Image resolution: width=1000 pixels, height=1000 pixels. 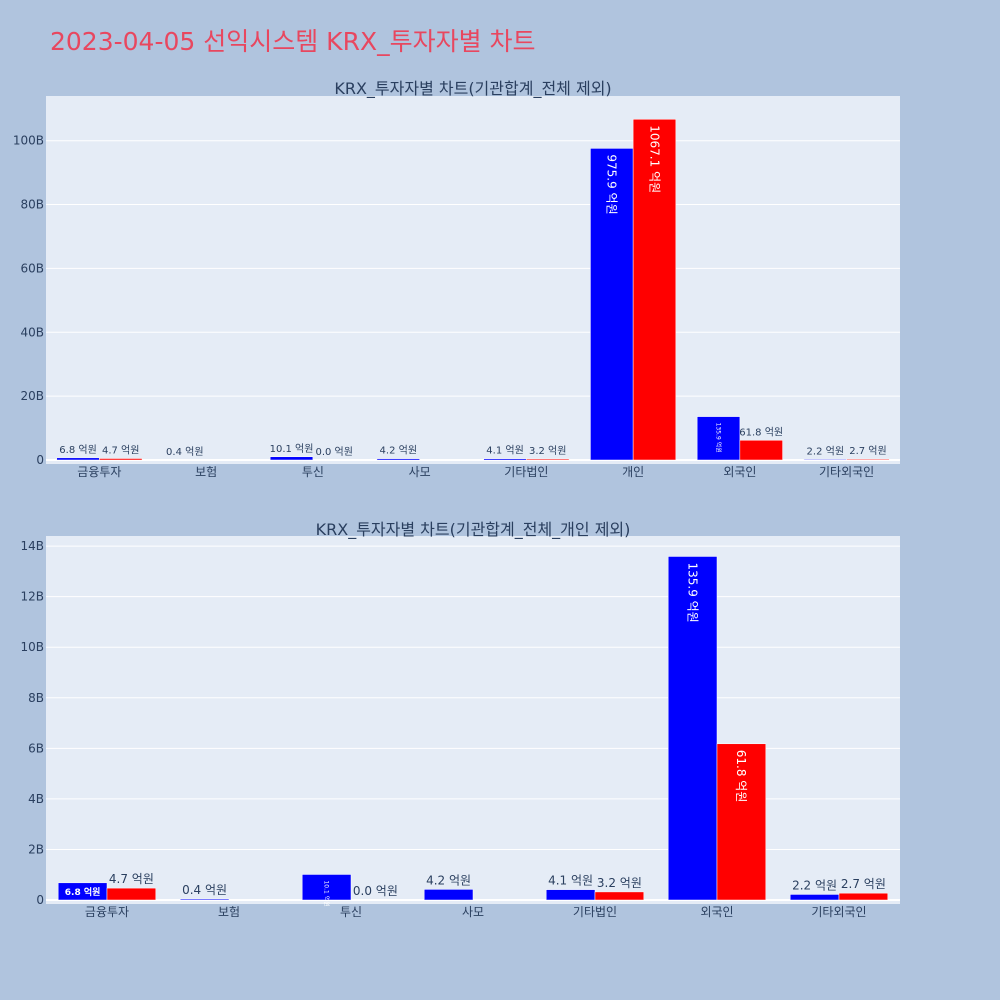 I want to click on y-tick-label: 40B, so click(x=32, y=332).